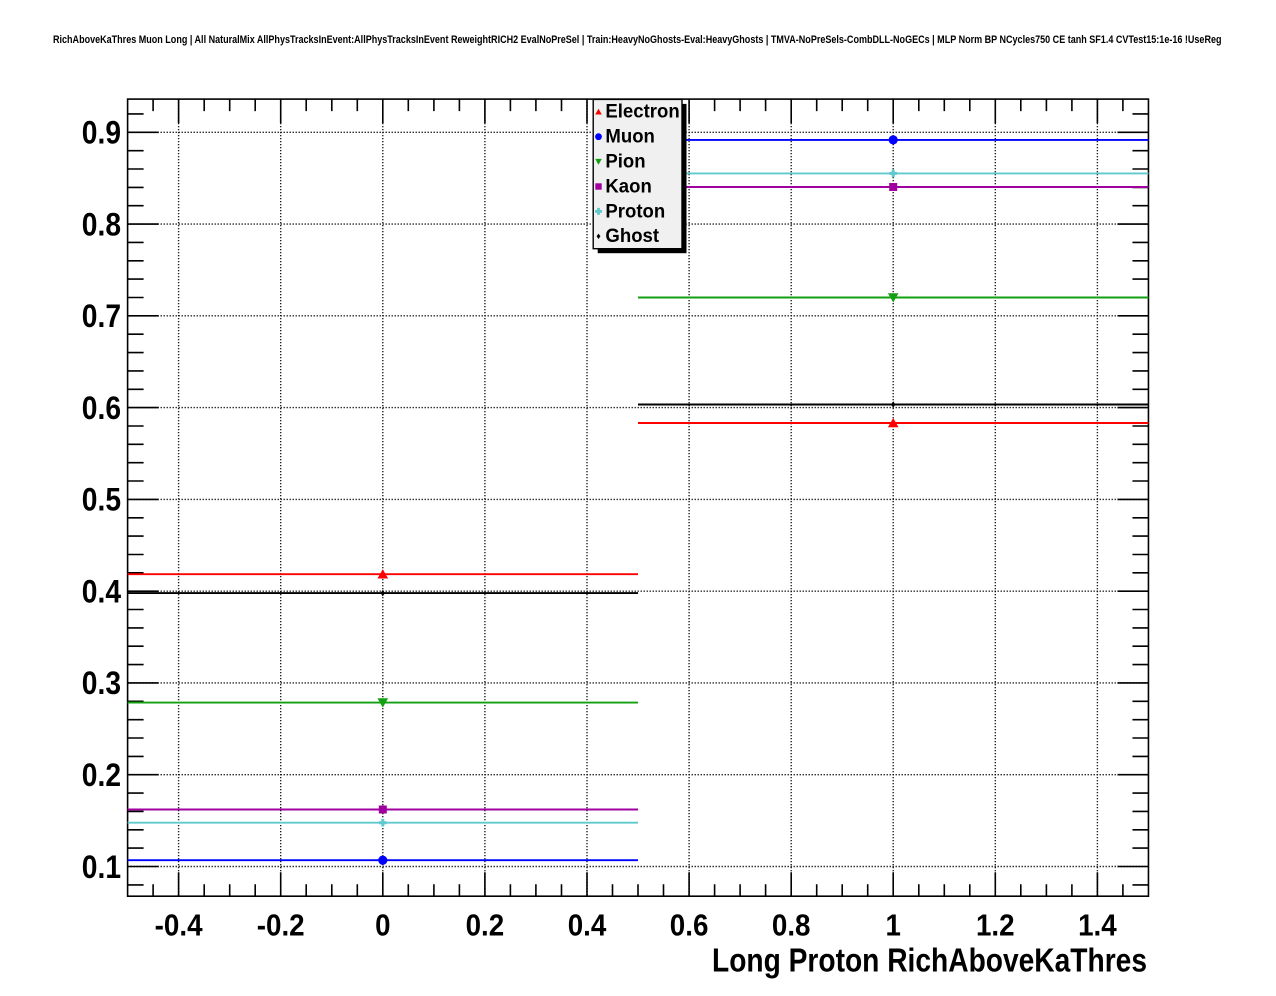 This screenshot has width=1276, height=996. I want to click on svg-text: 0.3, so click(101, 683).